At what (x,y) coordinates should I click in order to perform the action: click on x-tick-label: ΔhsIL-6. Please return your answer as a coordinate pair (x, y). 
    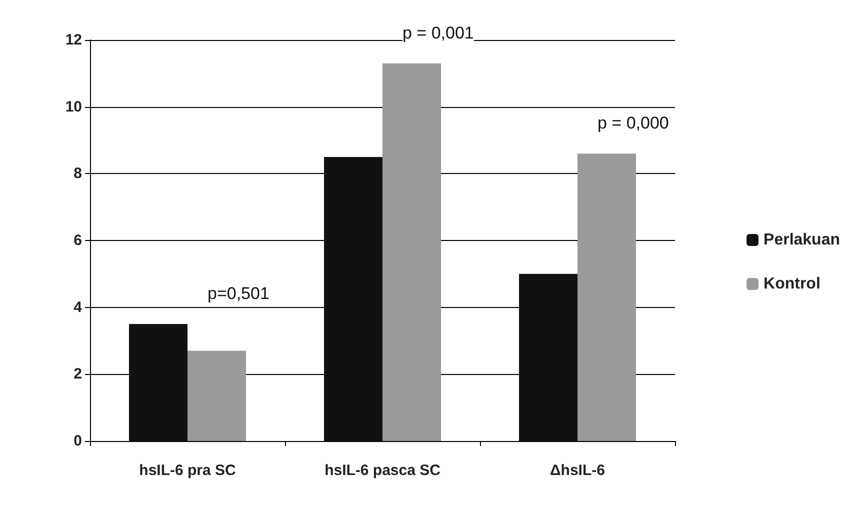
    Looking at the image, I should click on (577, 470).